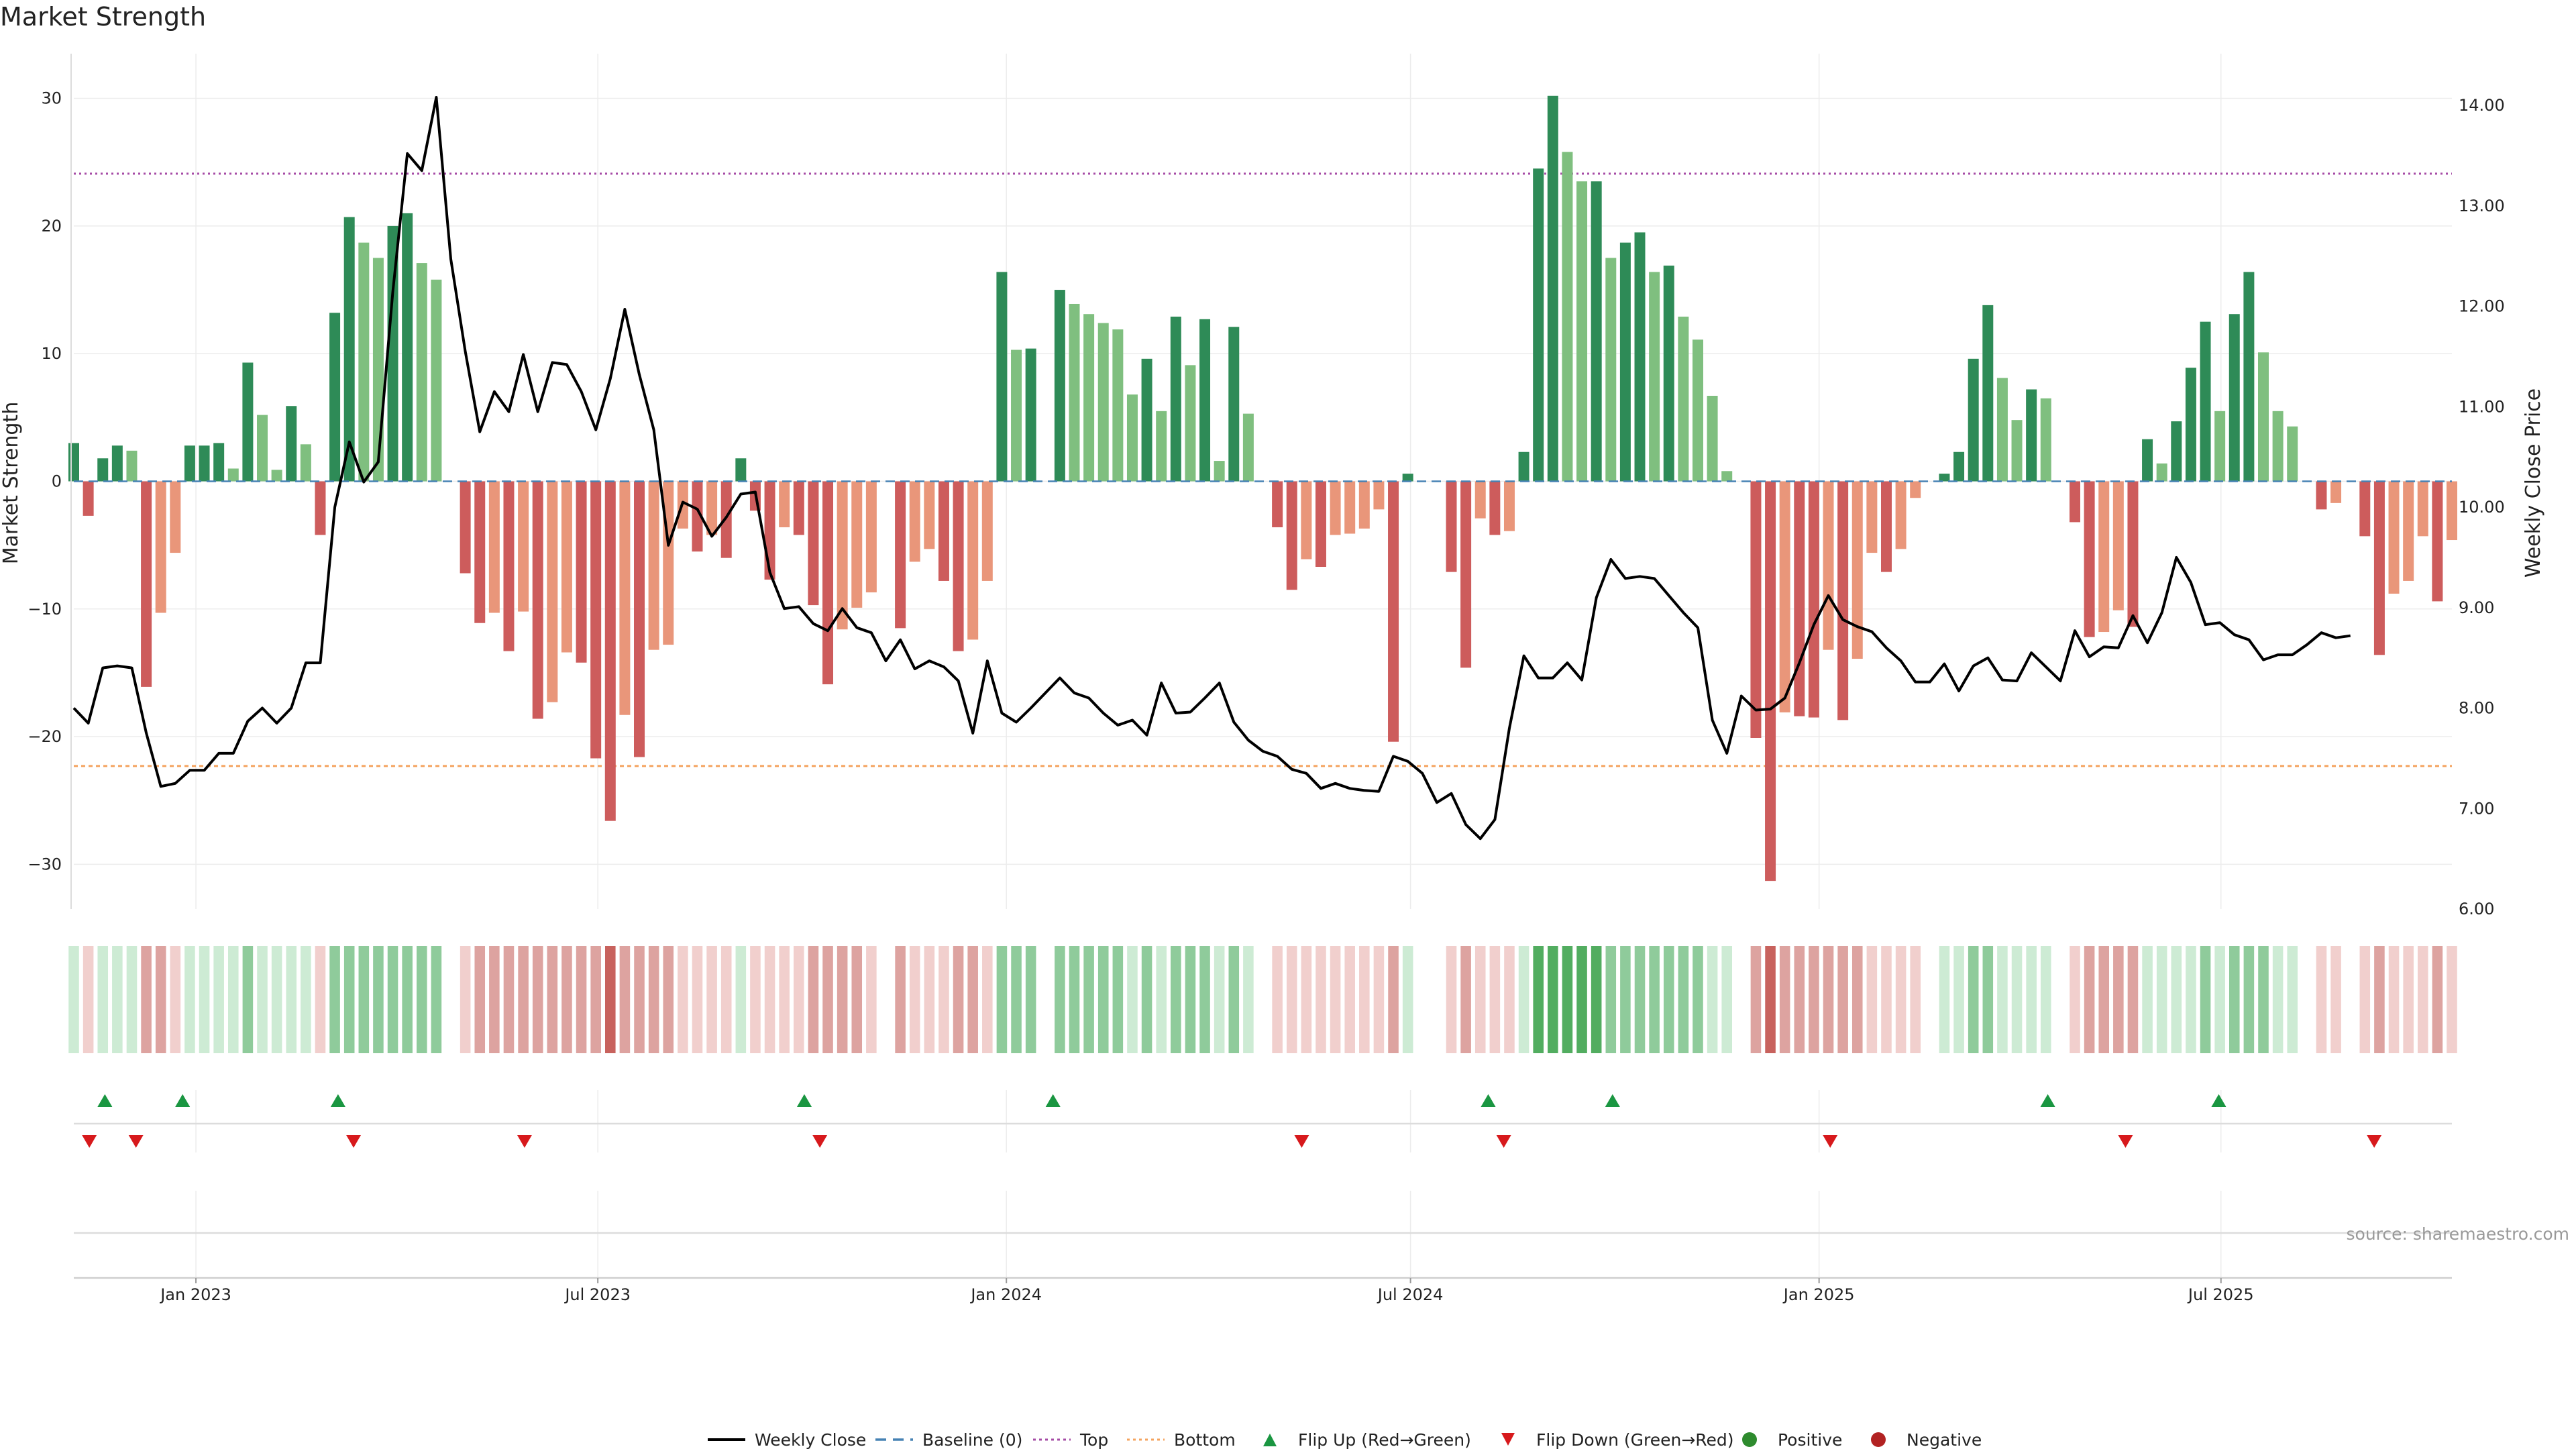 This screenshot has height=1449, width=2576. What do you see at coordinates (45, 736) in the screenshot?
I see `left-tick-label: −20` at bounding box center [45, 736].